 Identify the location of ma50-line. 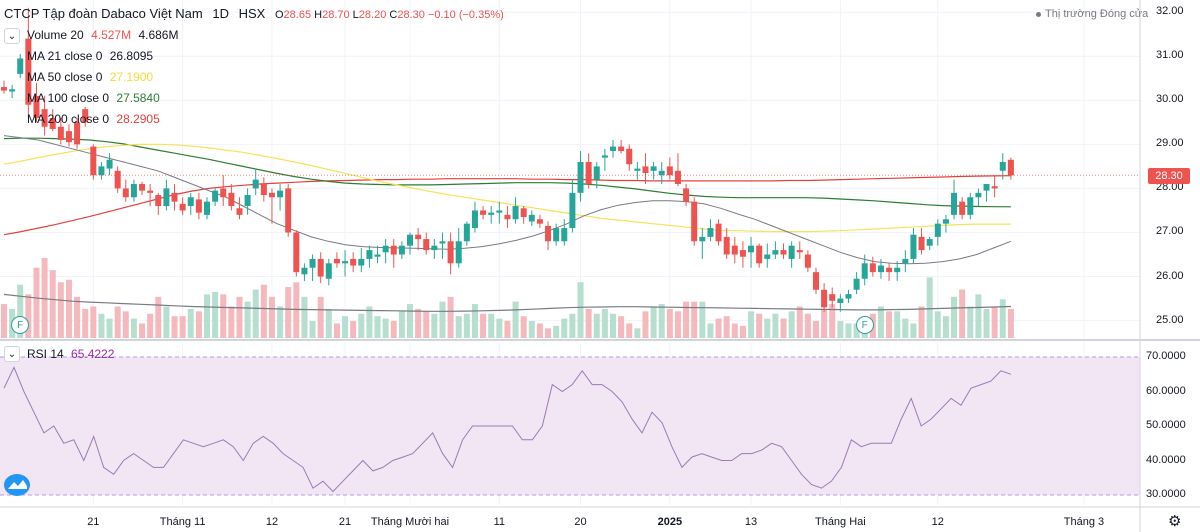
(507, 188).